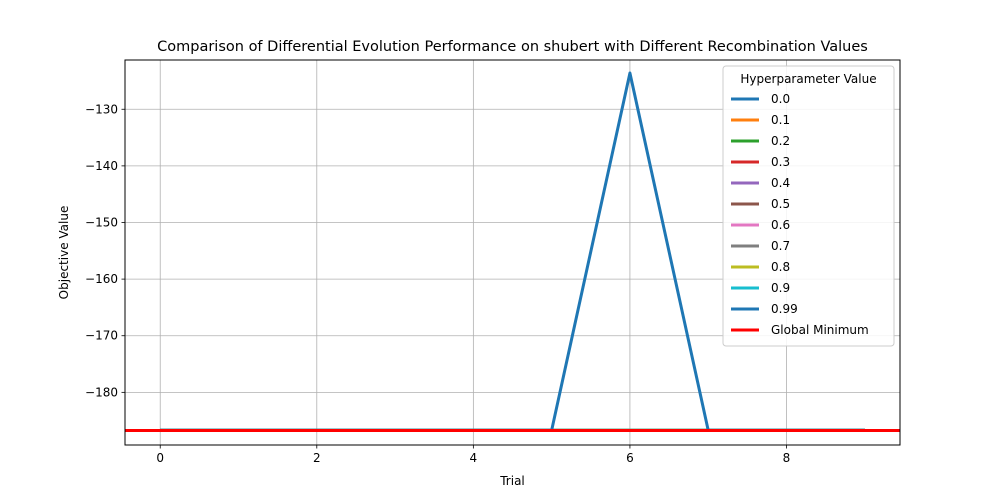  I want to click on legend-entry-label: Global Minimum, so click(820, 330).